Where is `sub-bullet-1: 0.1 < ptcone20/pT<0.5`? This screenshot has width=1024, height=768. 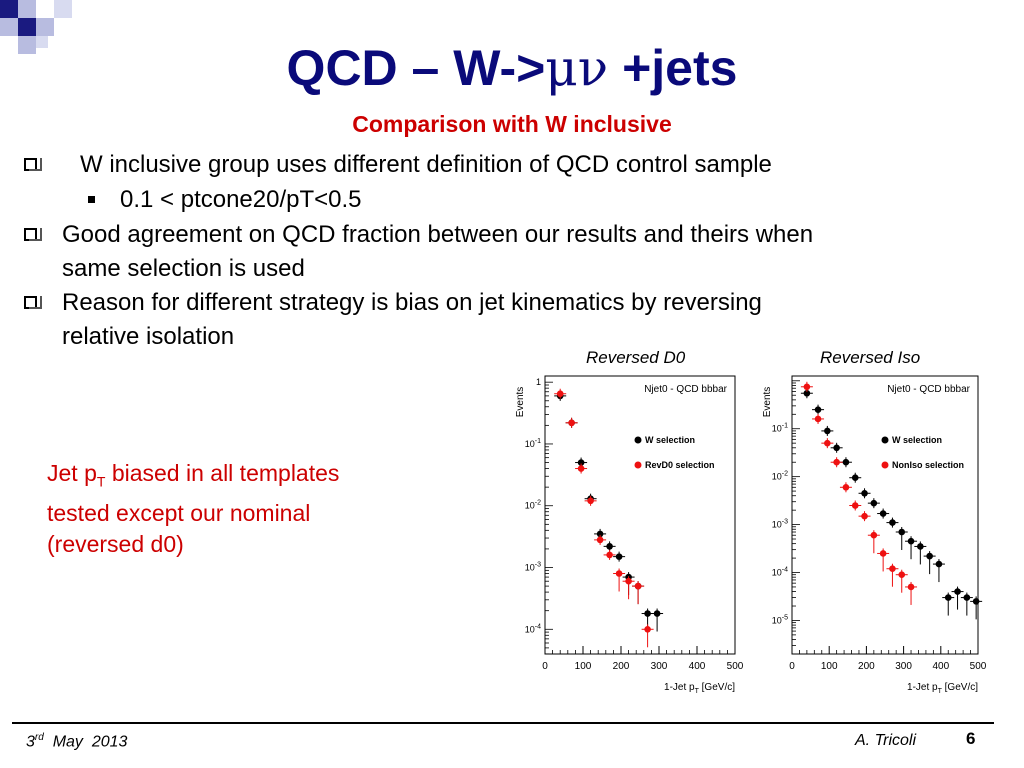 sub-bullet-1: 0.1 < ptcone20/pT<0.5 is located at coordinates (241, 199).